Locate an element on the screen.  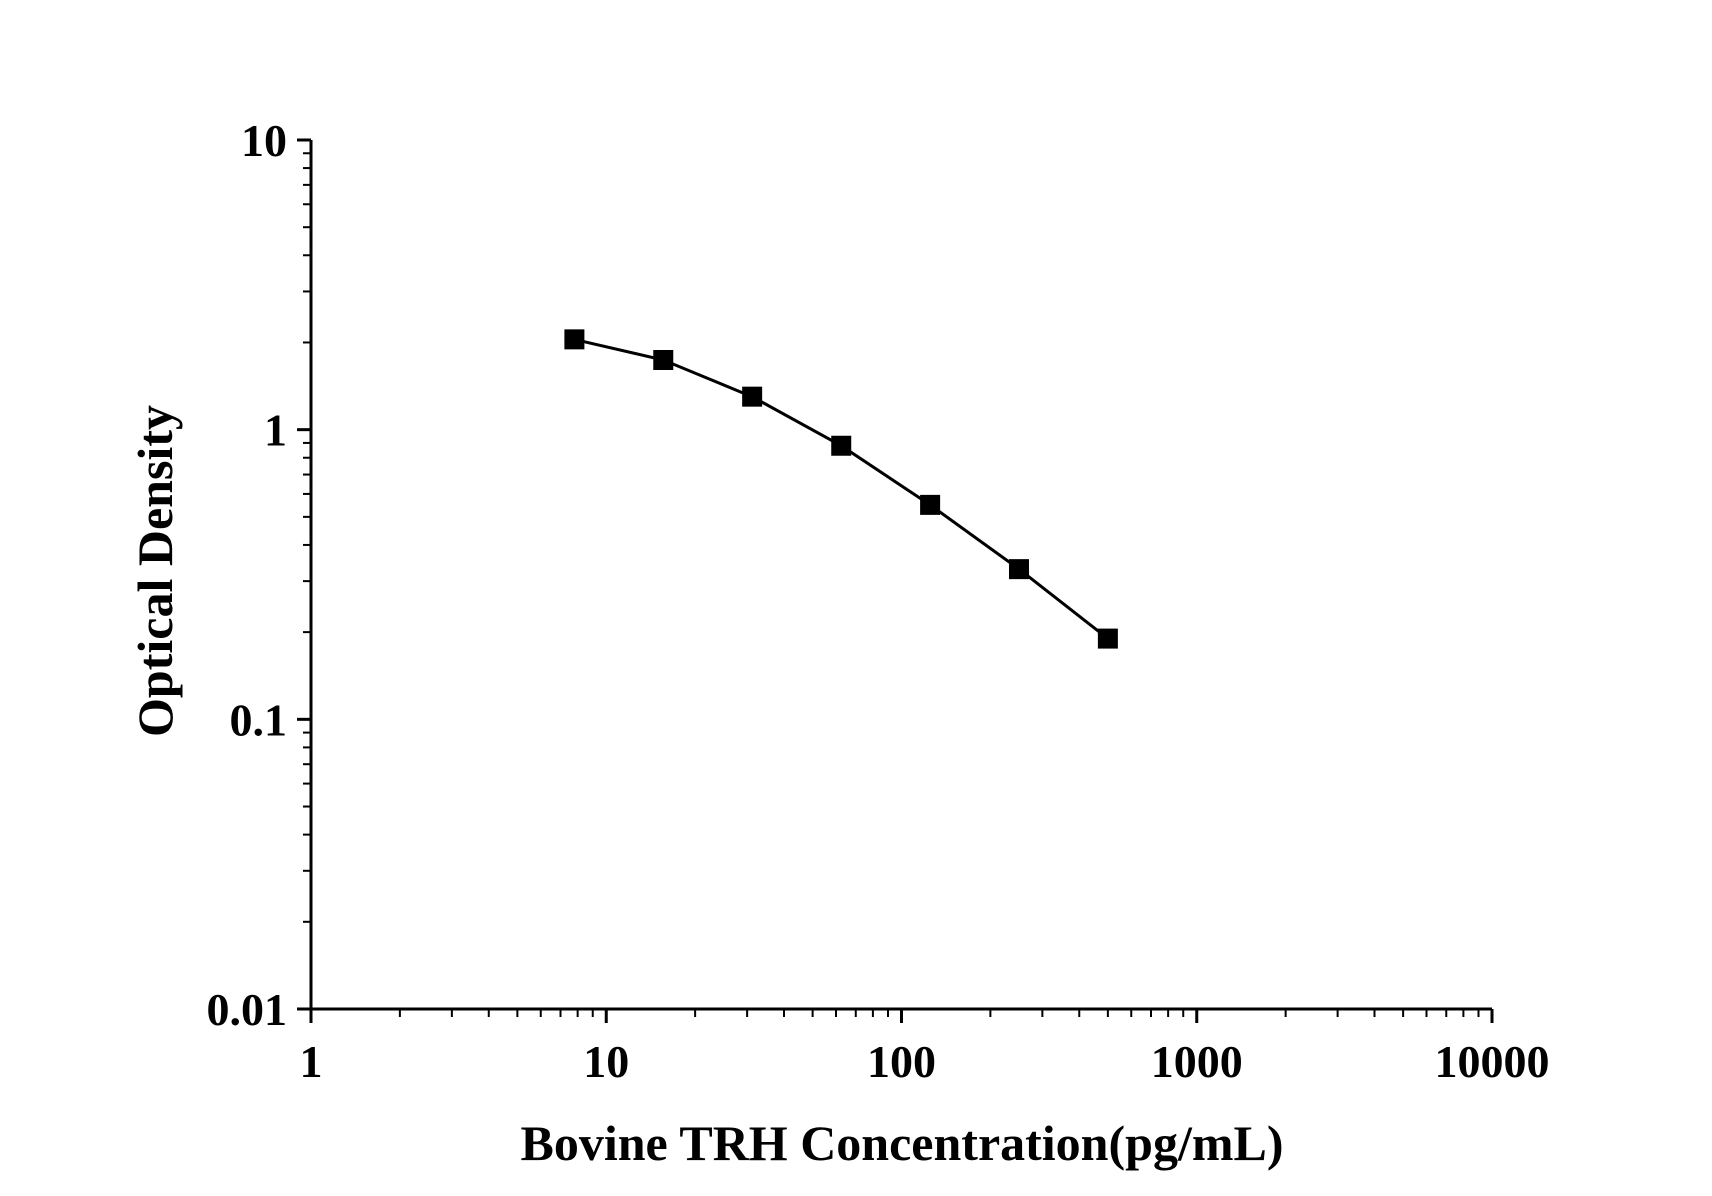
y-tick-label: 0.01 is located at coordinates (247, 1009).